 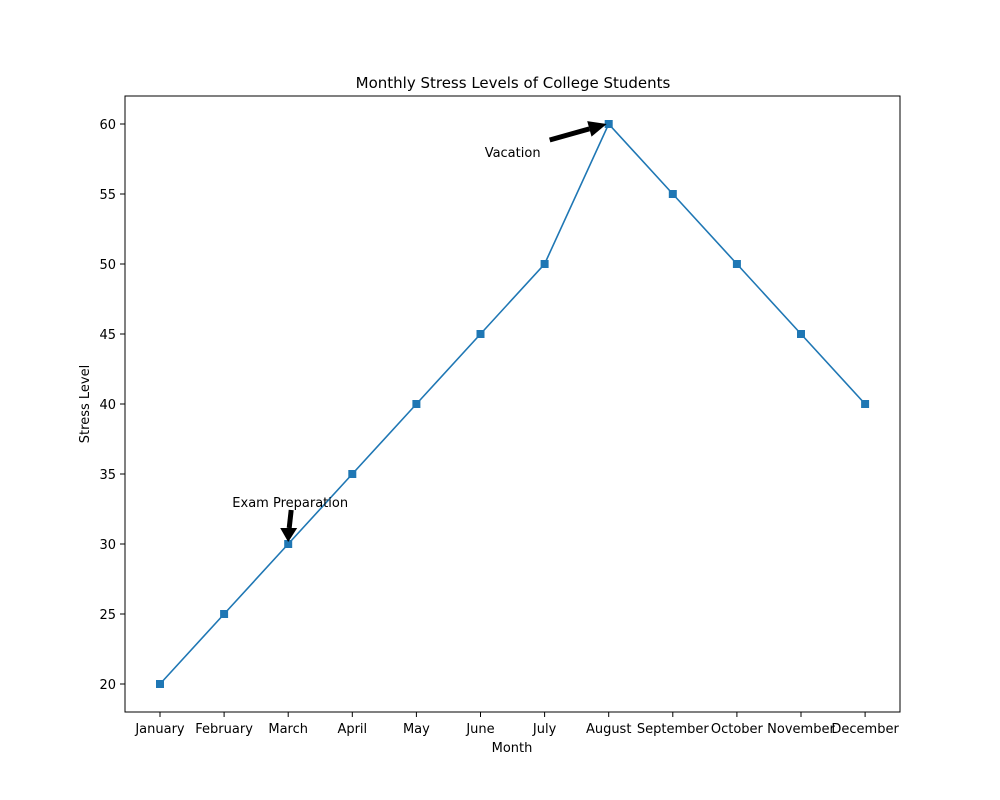 What do you see at coordinates (513, 153) in the screenshot?
I see `annotation-label: Vacation` at bounding box center [513, 153].